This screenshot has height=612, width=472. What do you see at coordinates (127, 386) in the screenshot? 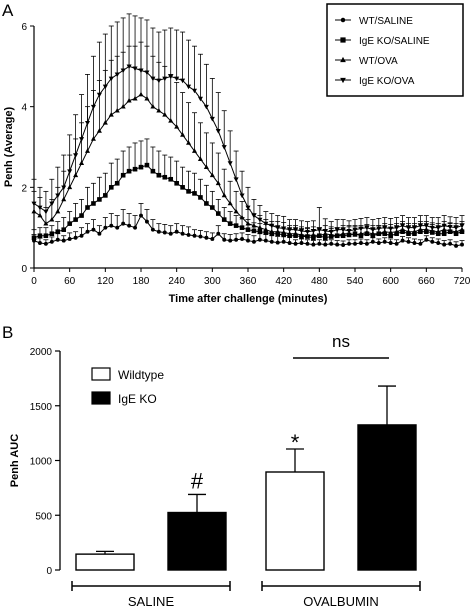
I see `legend: Wildtype IgE KO` at bounding box center [127, 386].